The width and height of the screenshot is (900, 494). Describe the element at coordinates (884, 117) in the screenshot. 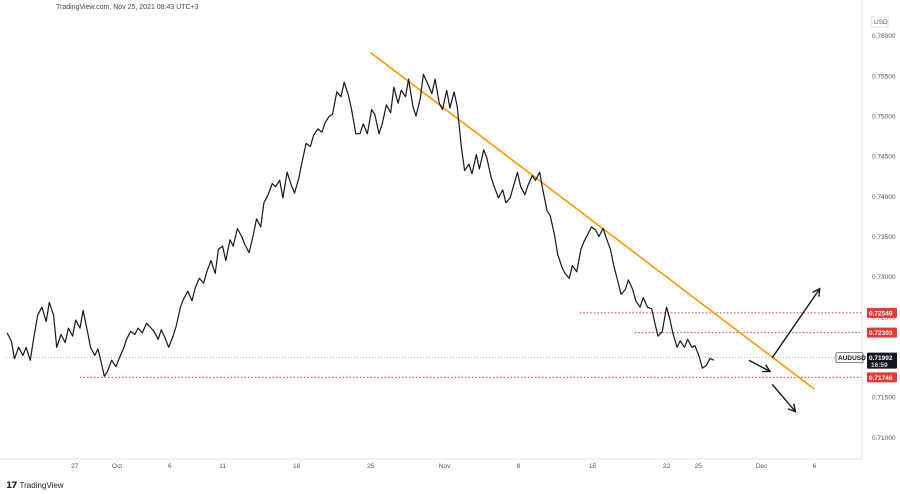

I see `price-tick-label: 0.75000` at that location.